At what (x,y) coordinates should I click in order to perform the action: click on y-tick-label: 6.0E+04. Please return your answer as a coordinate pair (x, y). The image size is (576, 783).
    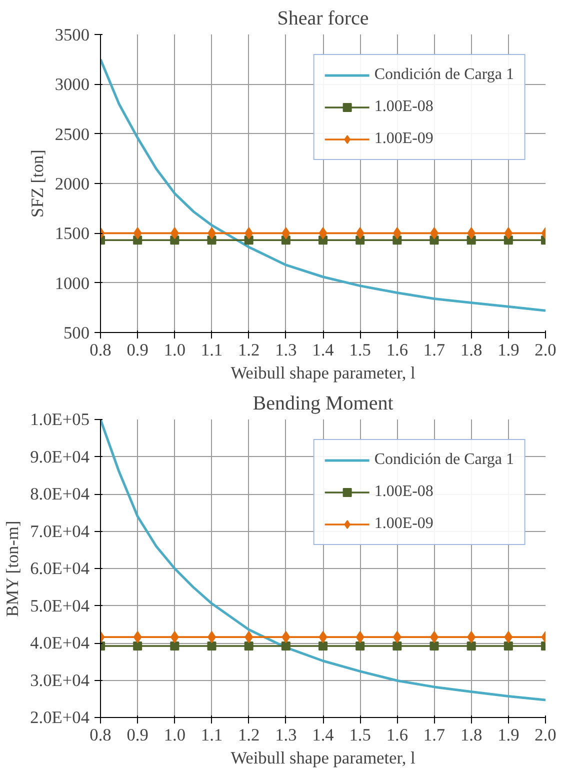
    Looking at the image, I should click on (60, 568).